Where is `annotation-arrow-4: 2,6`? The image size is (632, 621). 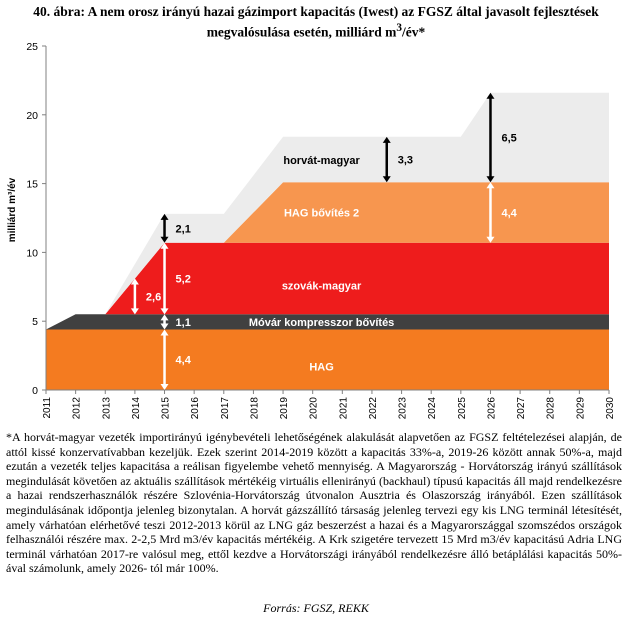 annotation-arrow-4: 2,6 is located at coordinates (145, 296).